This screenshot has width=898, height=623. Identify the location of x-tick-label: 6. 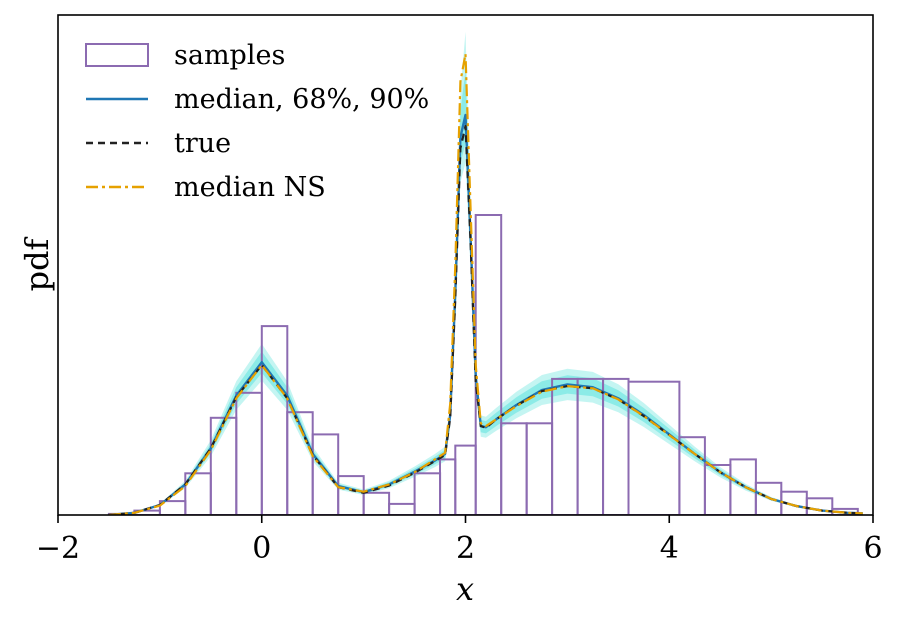
(872, 548).